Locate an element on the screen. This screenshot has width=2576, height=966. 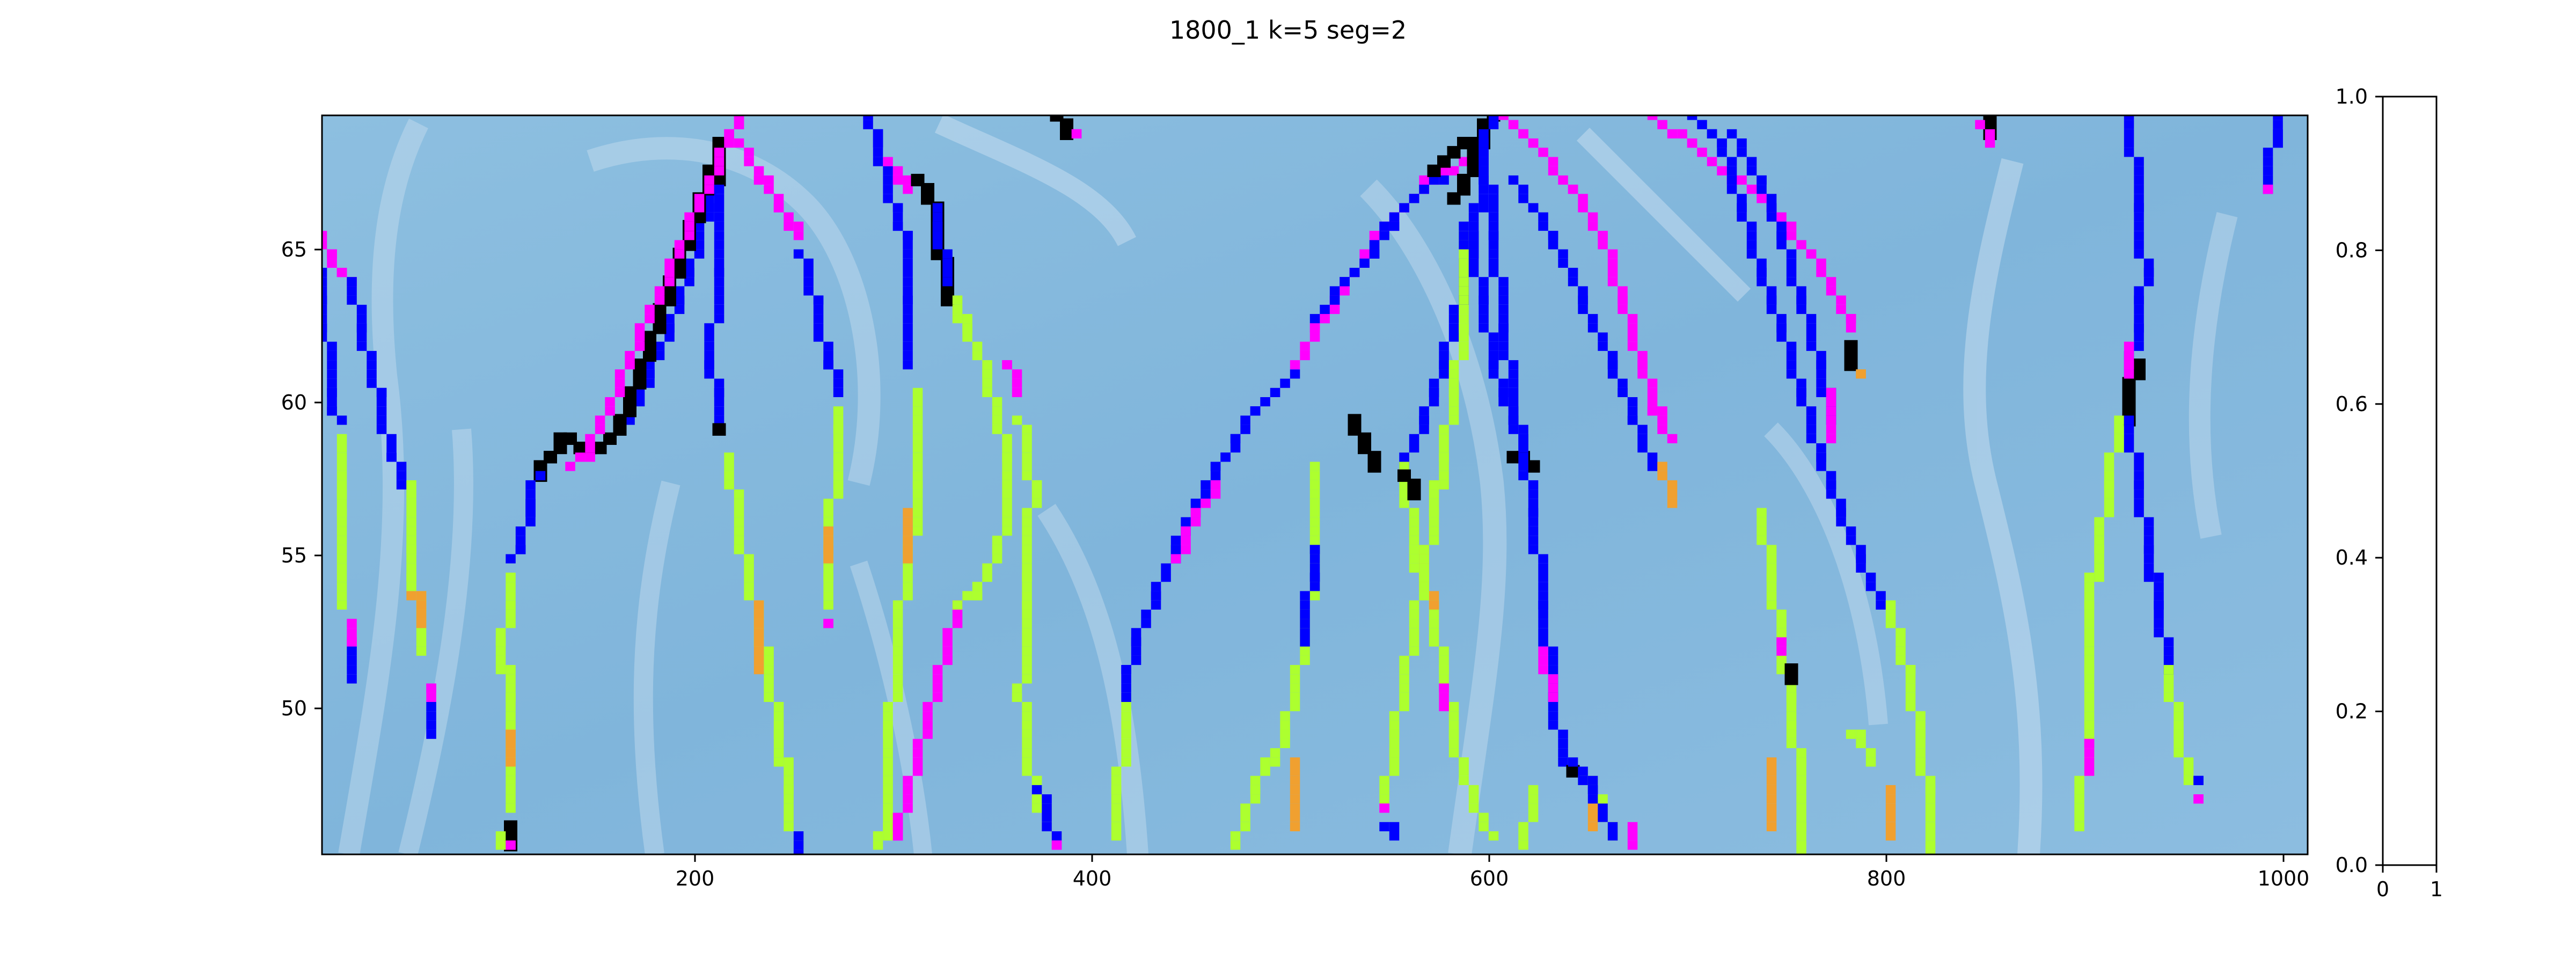
colorbar-tick-label: 0.4 is located at coordinates (2352, 557).